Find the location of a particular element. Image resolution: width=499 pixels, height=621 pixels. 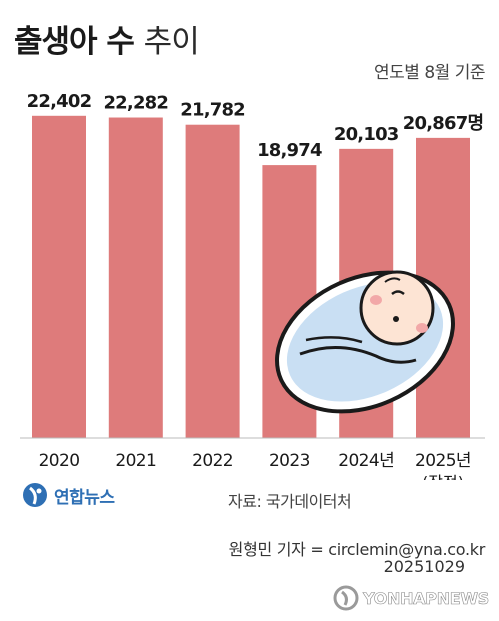

yonhapnews-watermark: YONHAPNEWS is located at coordinates (411, 598).